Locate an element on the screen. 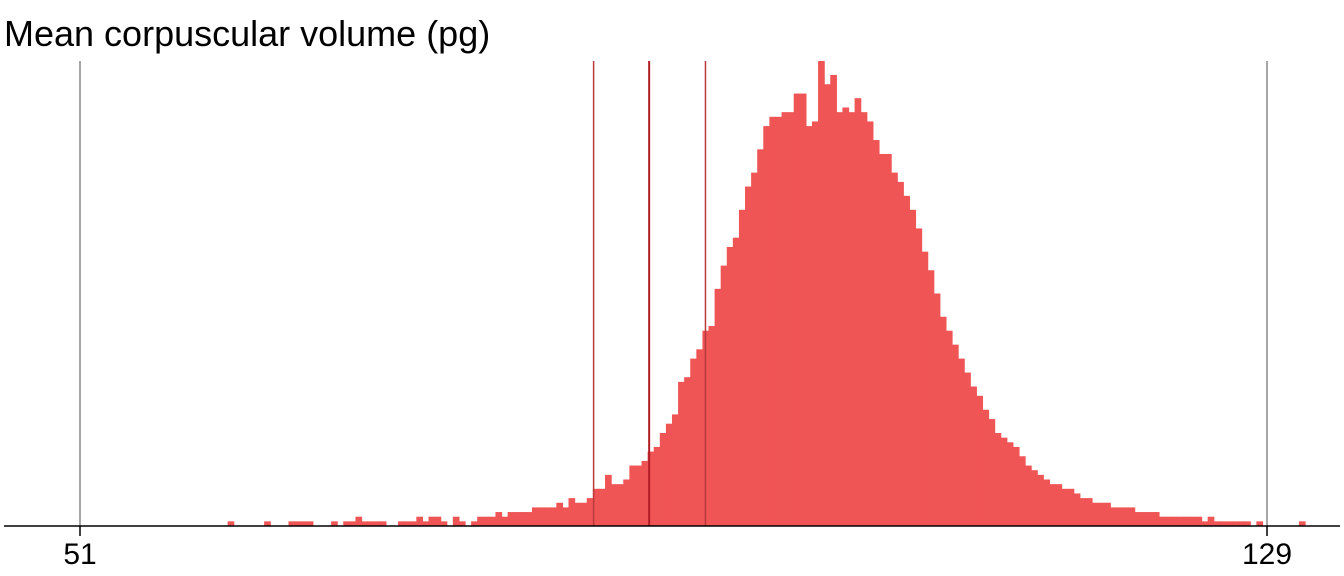  x-tick-label-51: 51 is located at coordinates (79, 554).